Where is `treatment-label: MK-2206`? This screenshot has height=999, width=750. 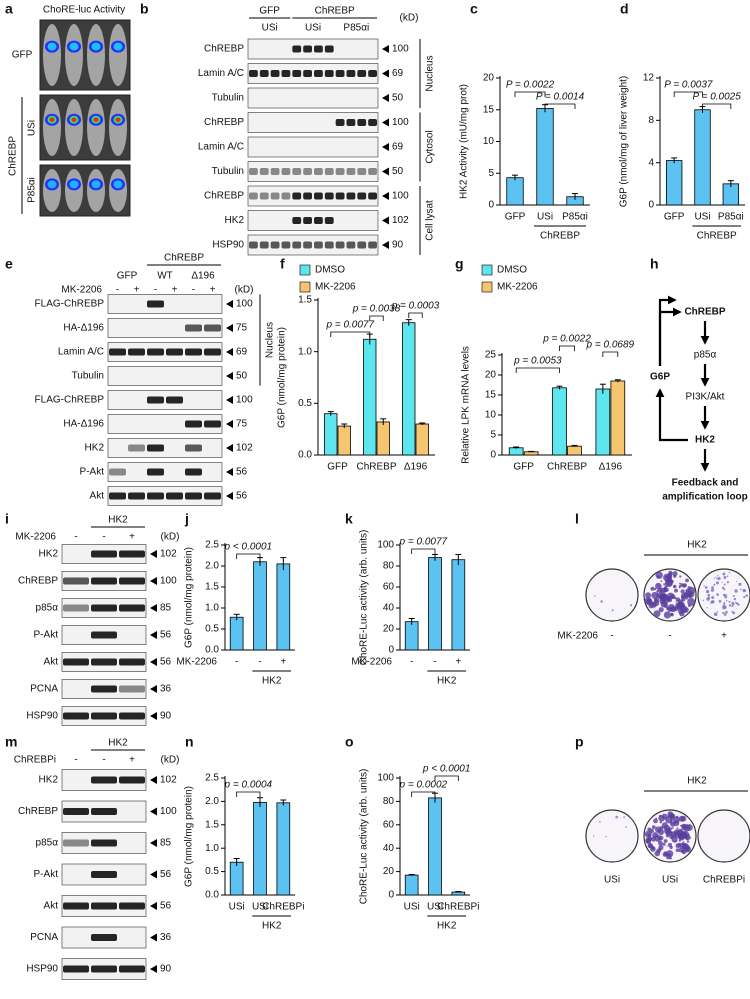 treatment-label: MK-2206 is located at coordinates (81, 290).